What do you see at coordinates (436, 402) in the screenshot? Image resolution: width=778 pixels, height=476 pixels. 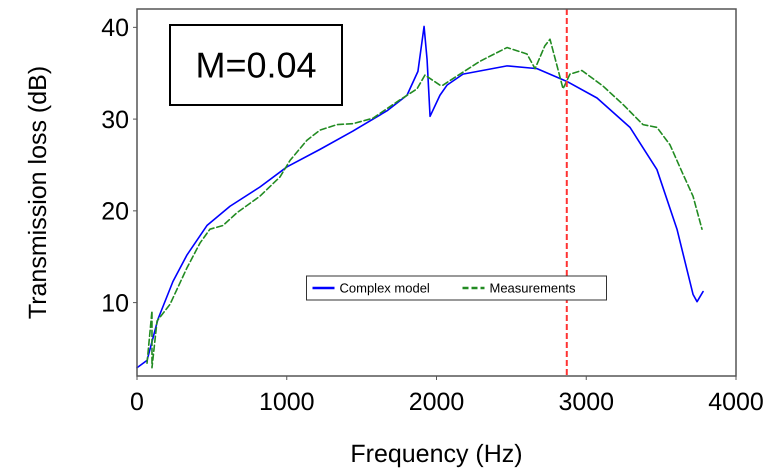 I see `x-tick-label: 2000` at bounding box center [436, 402].